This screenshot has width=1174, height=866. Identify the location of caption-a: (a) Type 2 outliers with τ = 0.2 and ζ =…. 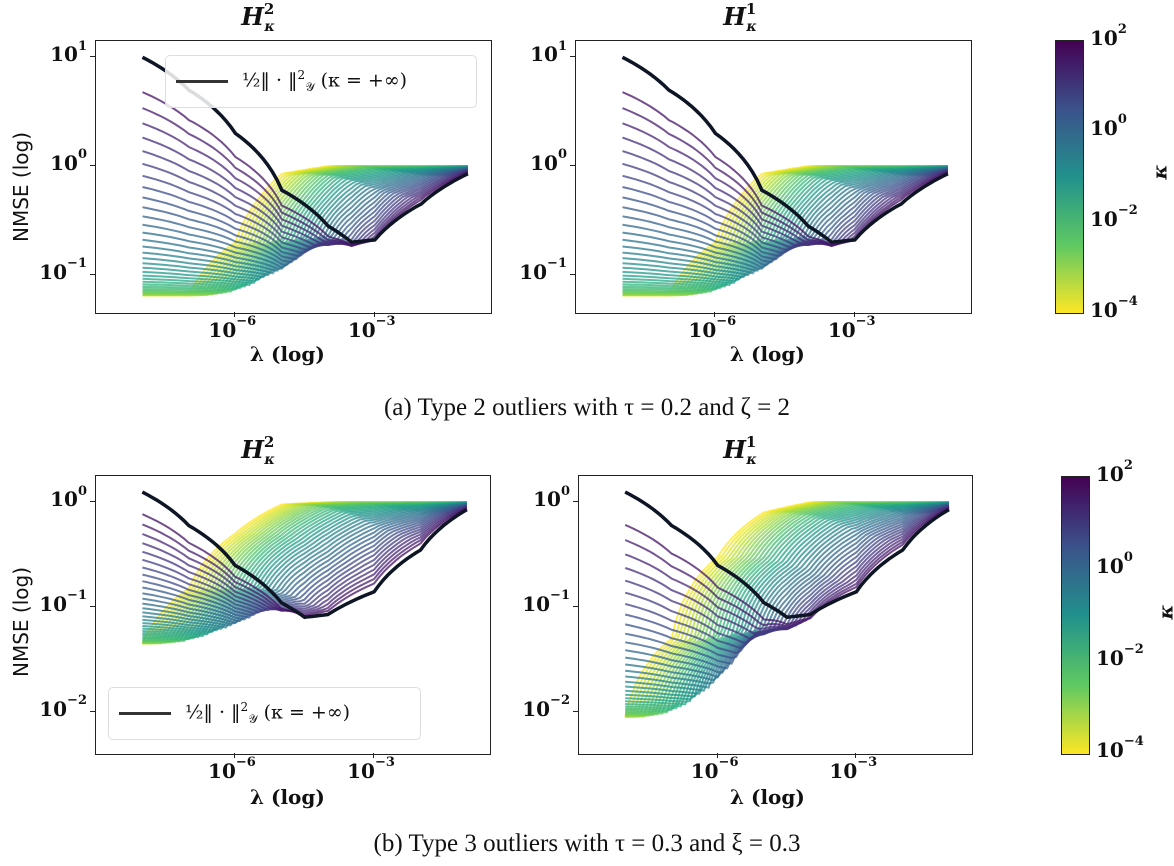
(587, 407).